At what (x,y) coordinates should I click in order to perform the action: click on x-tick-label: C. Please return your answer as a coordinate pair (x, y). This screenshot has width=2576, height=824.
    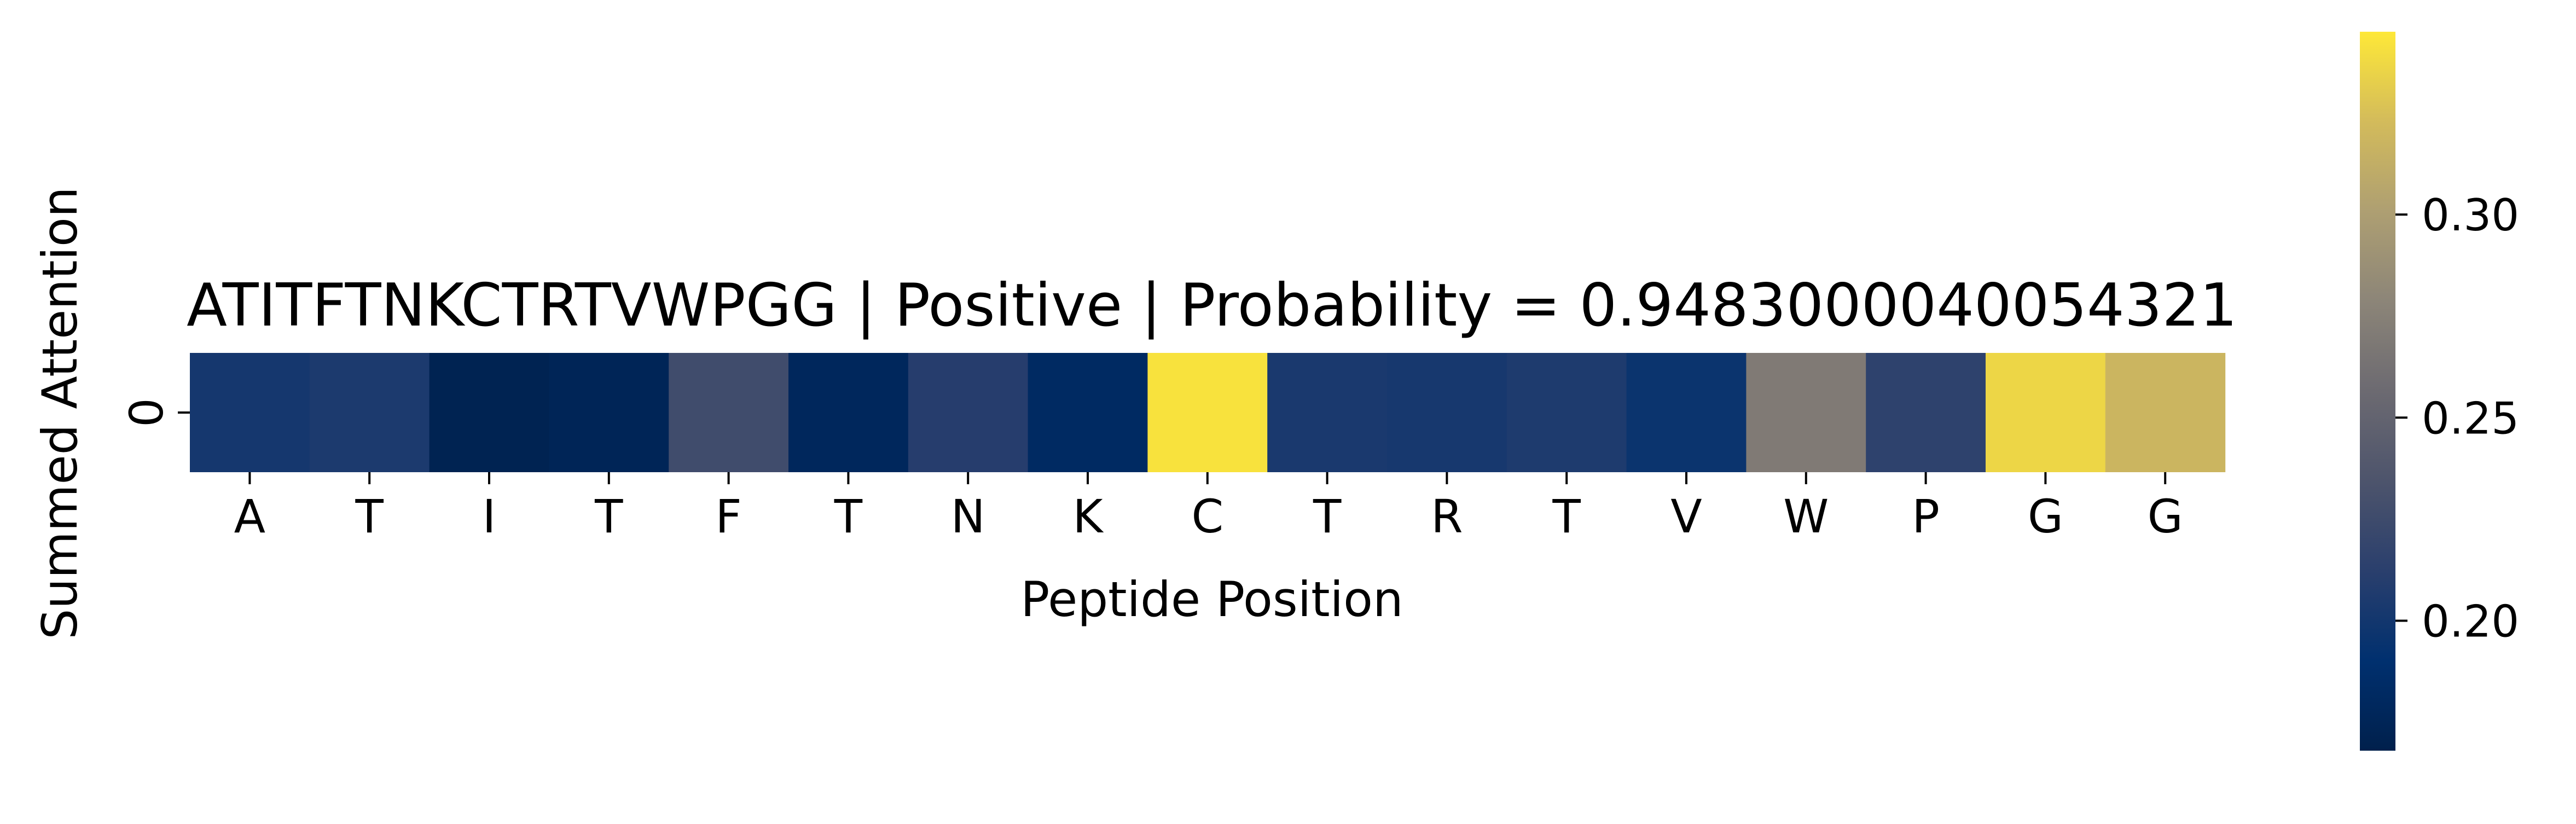
    Looking at the image, I should click on (1207, 516).